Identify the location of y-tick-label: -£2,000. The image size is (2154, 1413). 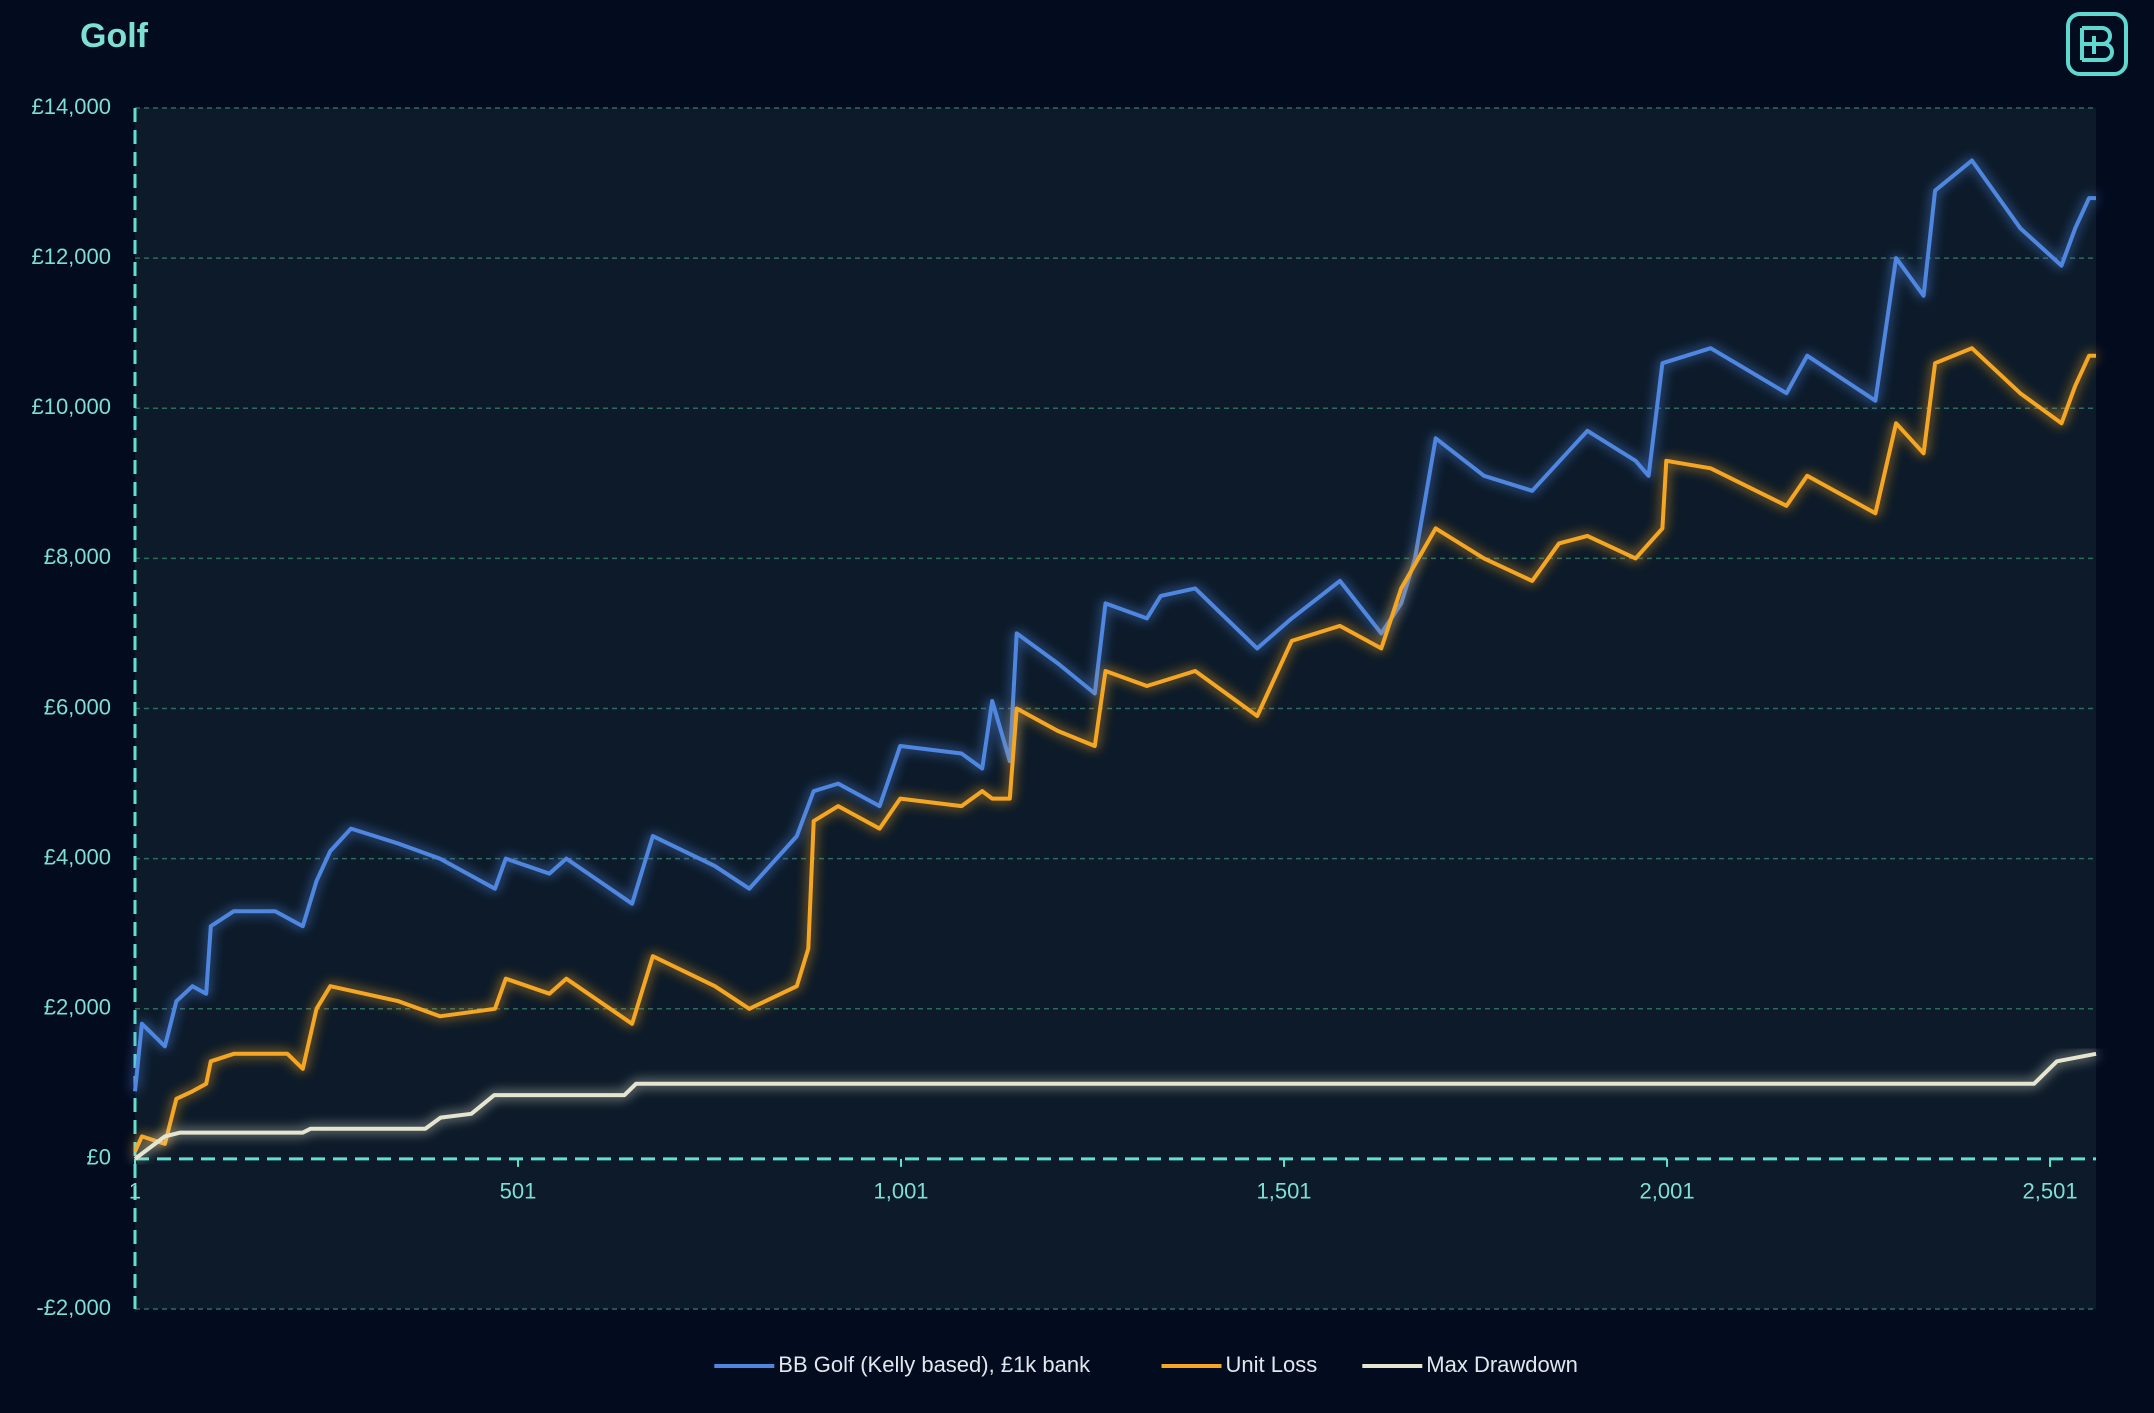
(73, 1307).